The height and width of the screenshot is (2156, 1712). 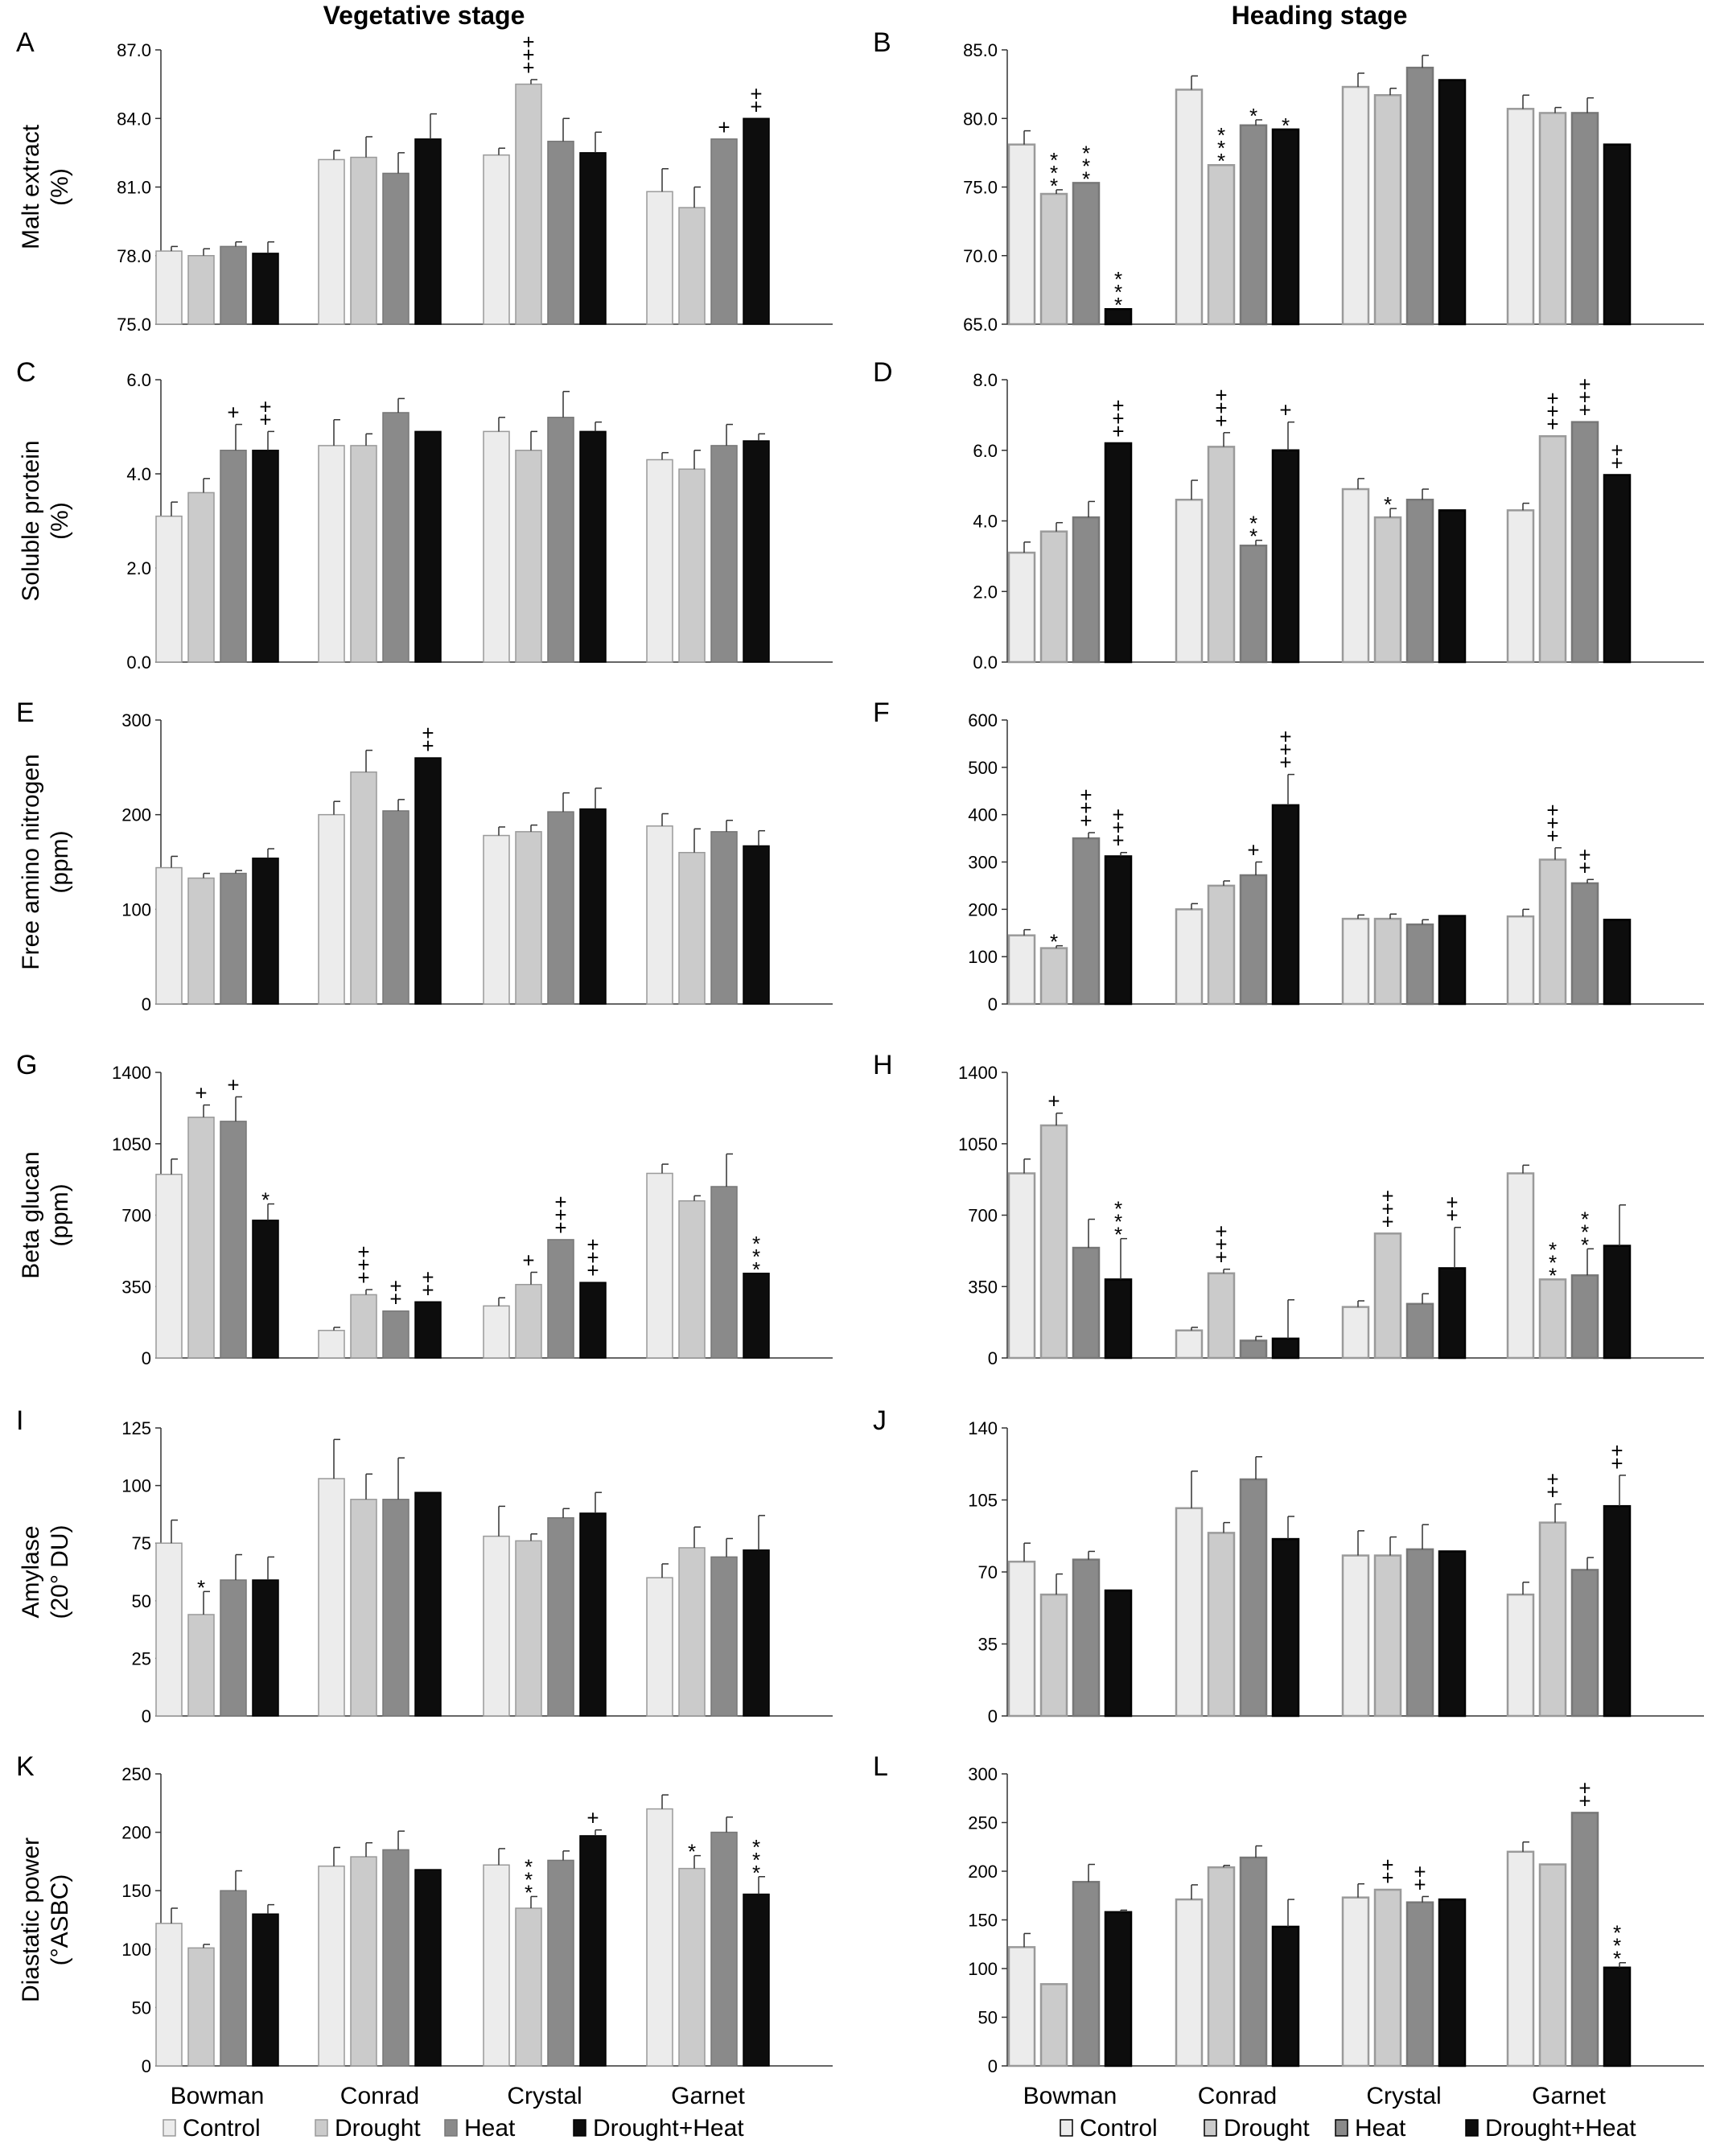 I want to click on panel-letter: B, so click(x=882, y=42).